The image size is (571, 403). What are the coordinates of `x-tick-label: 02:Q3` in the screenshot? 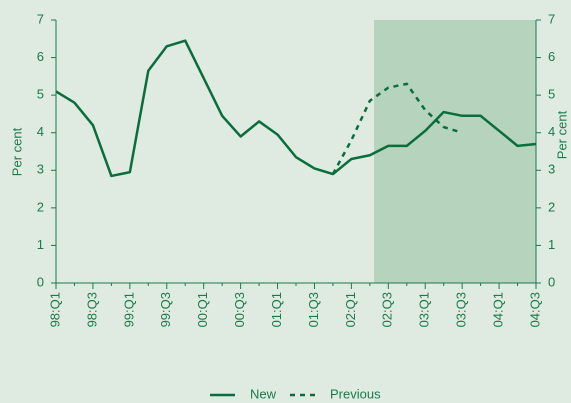 It's located at (387, 309).